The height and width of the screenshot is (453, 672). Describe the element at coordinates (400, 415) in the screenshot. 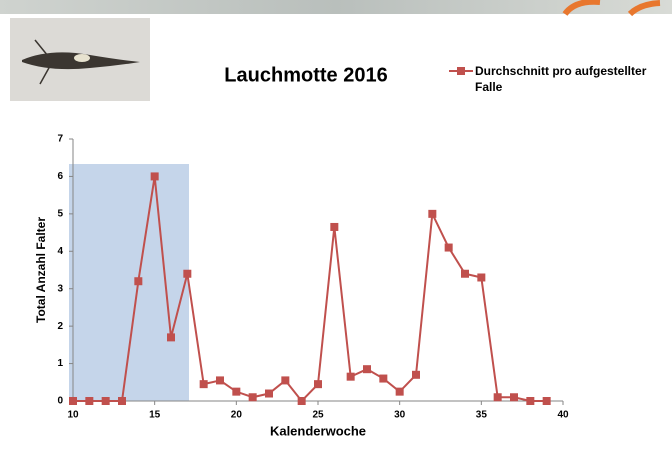

I see `x-tick-label: 30` at that location.